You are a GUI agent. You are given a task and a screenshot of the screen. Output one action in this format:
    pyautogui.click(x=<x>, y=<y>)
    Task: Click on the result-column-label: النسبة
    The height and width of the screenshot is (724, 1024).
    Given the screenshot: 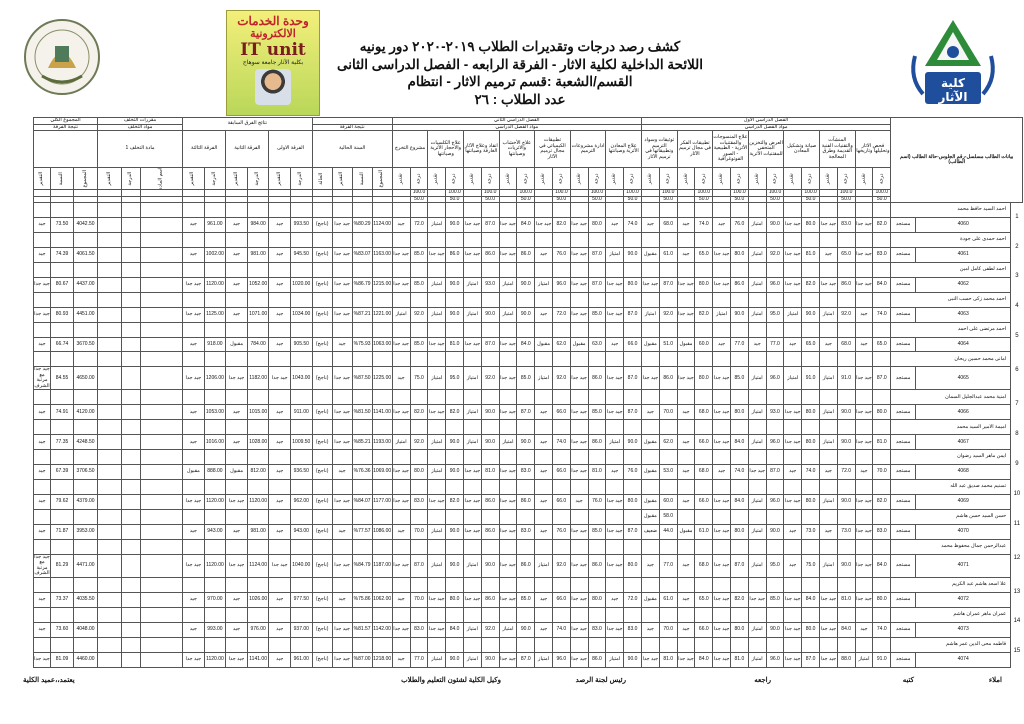 What is the action you would take?
    pyautogui.click(x=362, y=178)
    